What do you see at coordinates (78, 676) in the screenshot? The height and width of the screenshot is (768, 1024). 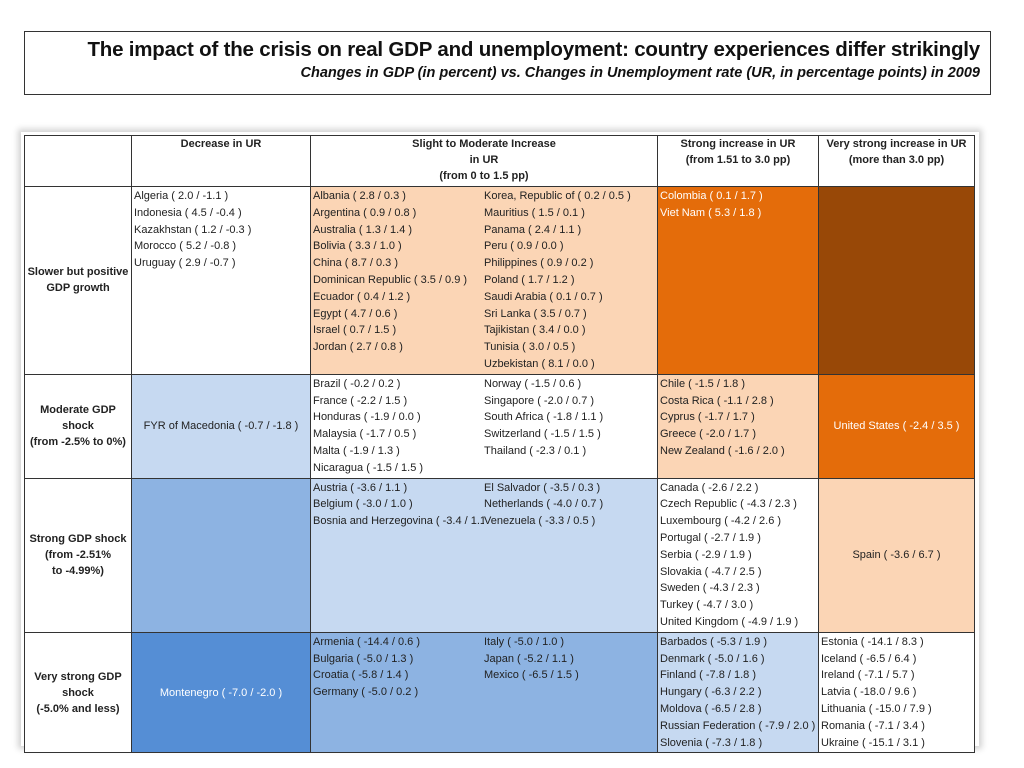 I see `row-label-line: Very strong GDP` at bounding box center [78, 676].